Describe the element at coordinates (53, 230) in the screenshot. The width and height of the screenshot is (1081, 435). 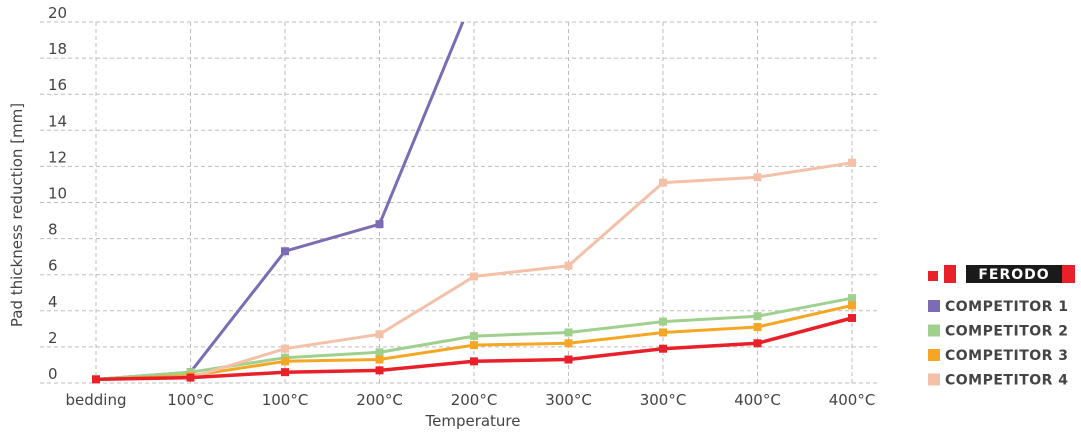
I see `y-tick-label: 8` at that location.